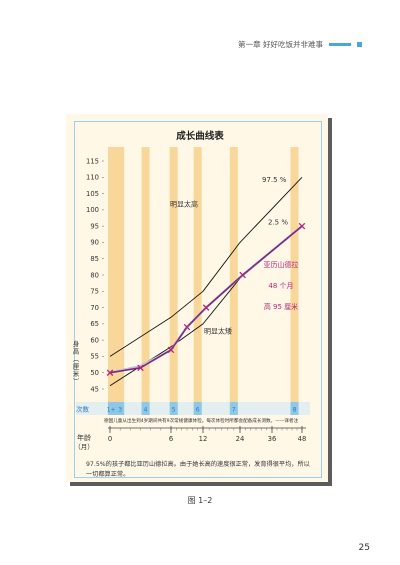 This screenshot has width=400, height=565. Describe the element at coordinates (92, 194) in the screenshot. I see `y-tick-label: 105` at that location.